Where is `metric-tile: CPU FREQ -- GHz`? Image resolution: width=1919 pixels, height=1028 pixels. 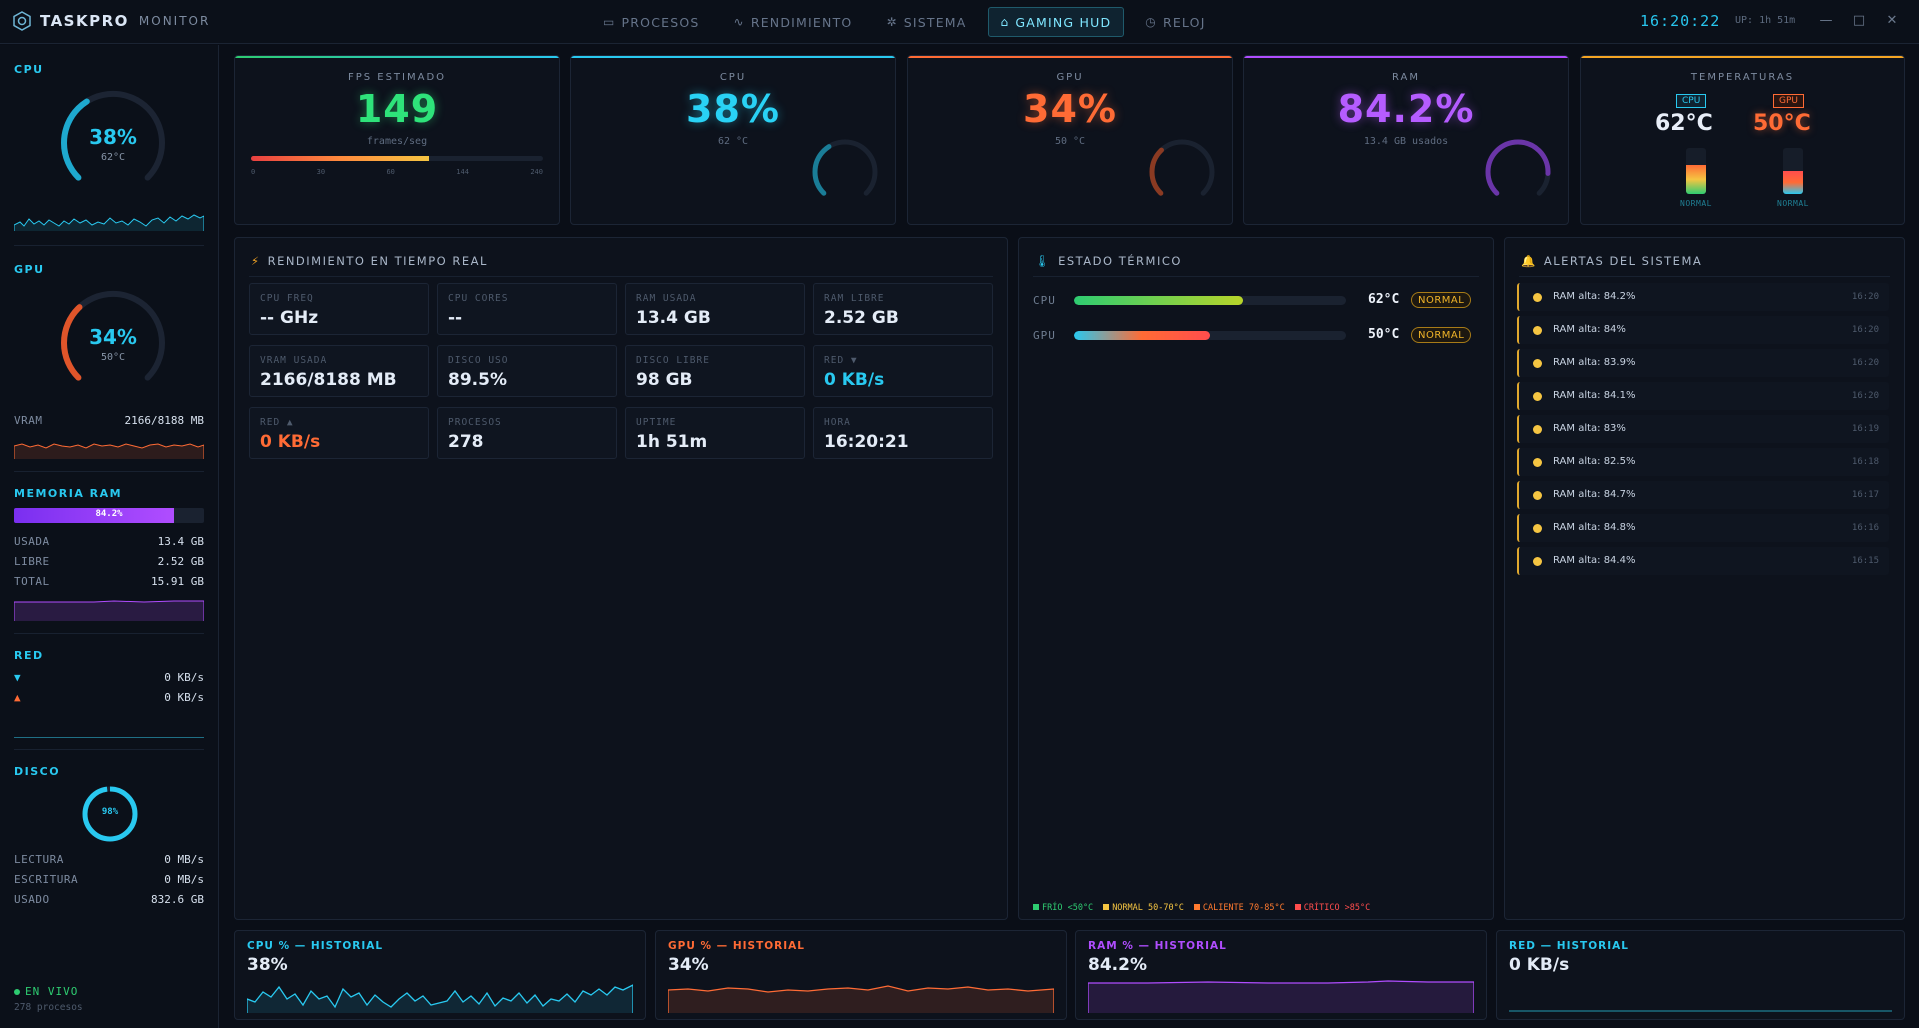 metric-tile: CPU FREQ -- GHz is located at coordinates (339, 309).